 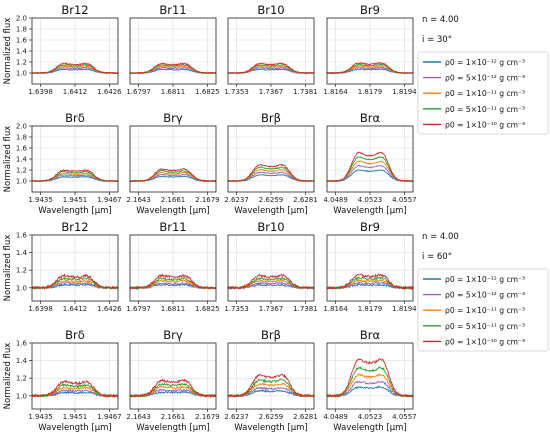 I want to click on x-tick-label: 1.7353, so click(x=236, y=309).